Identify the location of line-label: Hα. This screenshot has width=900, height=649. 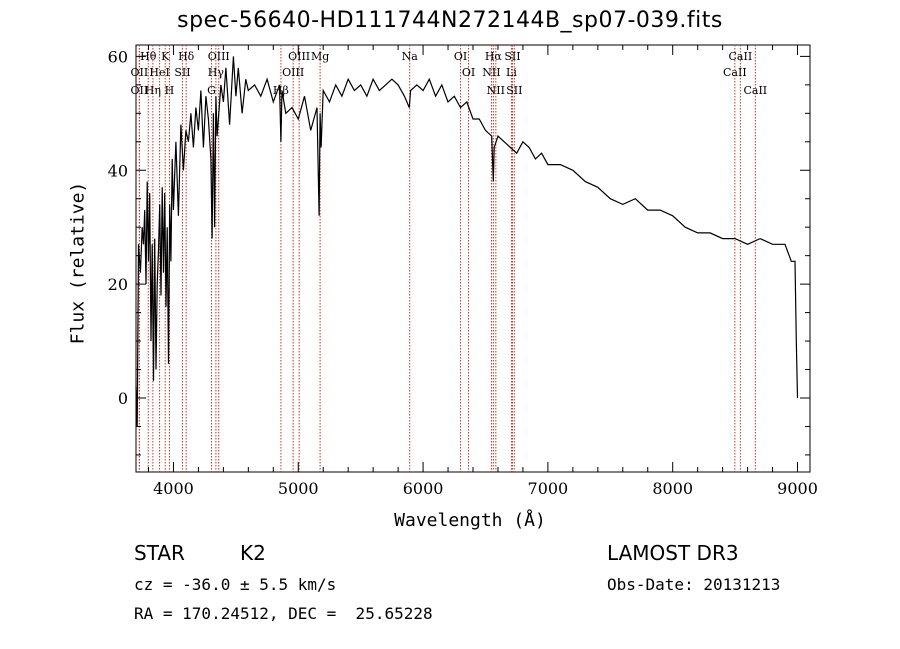
(494, 56).